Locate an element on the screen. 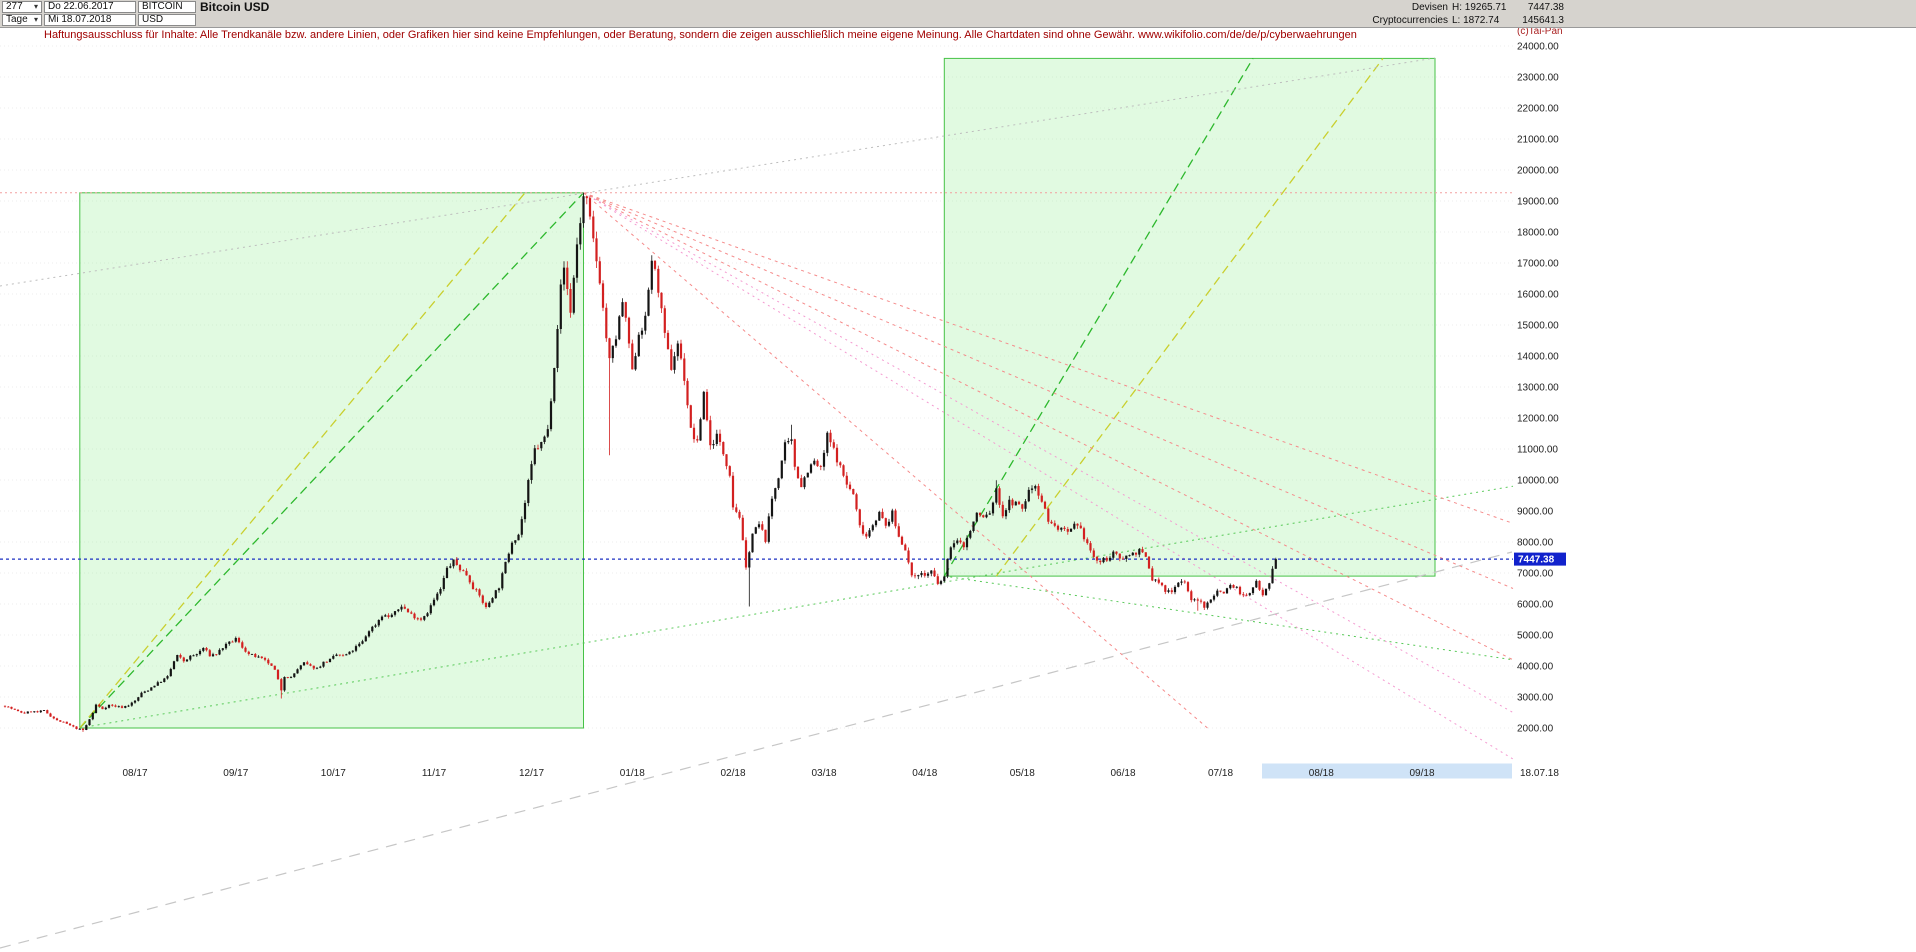 The width and height of the screenshot is (1916, 952). month-tick-label: 04/18 is located at coordinates (924, 773).